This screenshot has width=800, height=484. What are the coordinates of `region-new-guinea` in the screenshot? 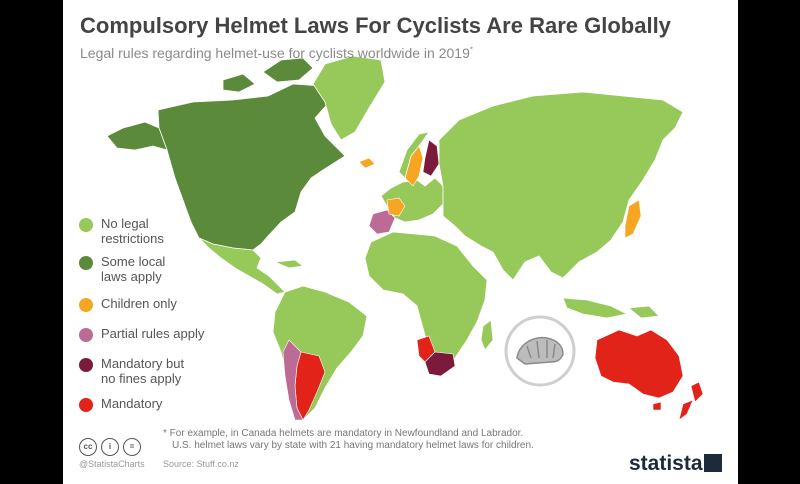 It's located at (644, 312).